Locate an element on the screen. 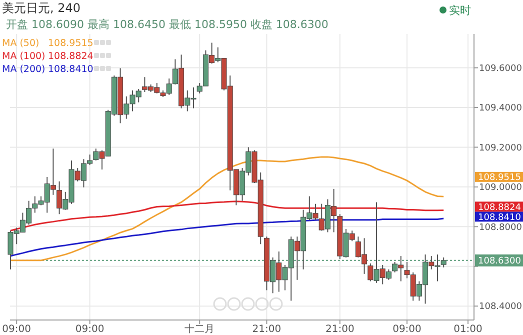 The image size is (523, 335). text: MA (50) is located at coordinates (21, 43).